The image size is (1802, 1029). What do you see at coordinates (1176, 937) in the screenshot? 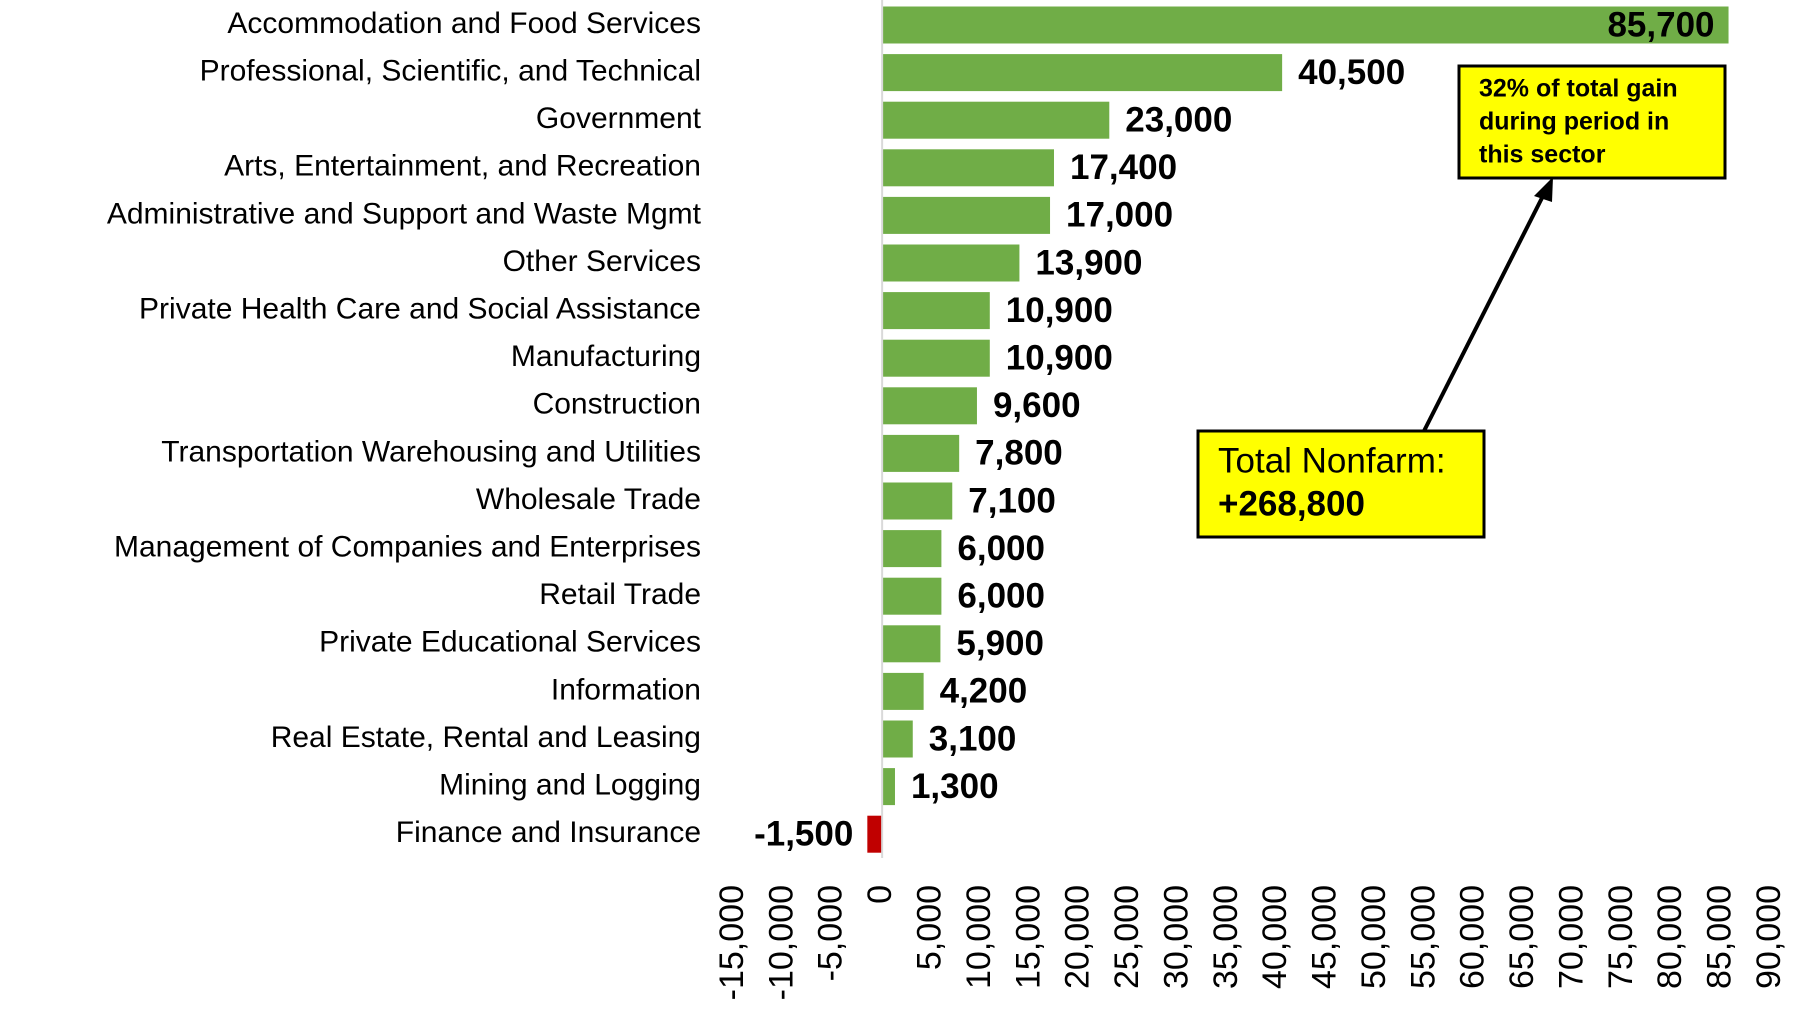
I see `x-tick-label: 30,000` at bounding box center [1176, 937].